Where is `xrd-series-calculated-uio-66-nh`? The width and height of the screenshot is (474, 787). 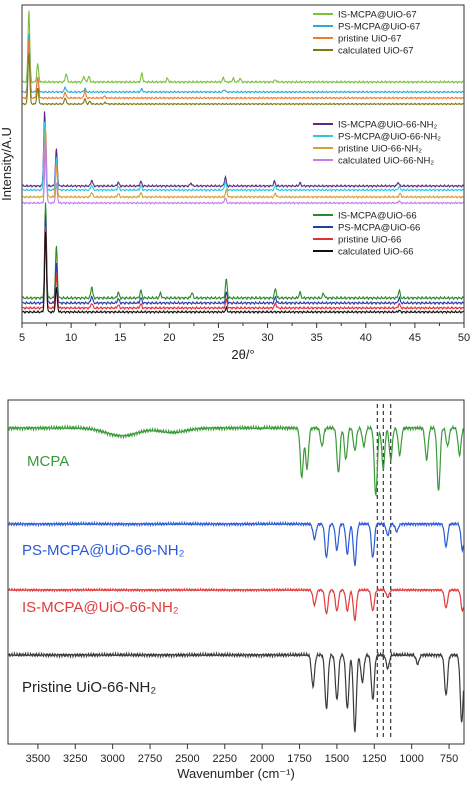 xrd-series-calculated-uio-66-nh is located at coordinates (243, 171).